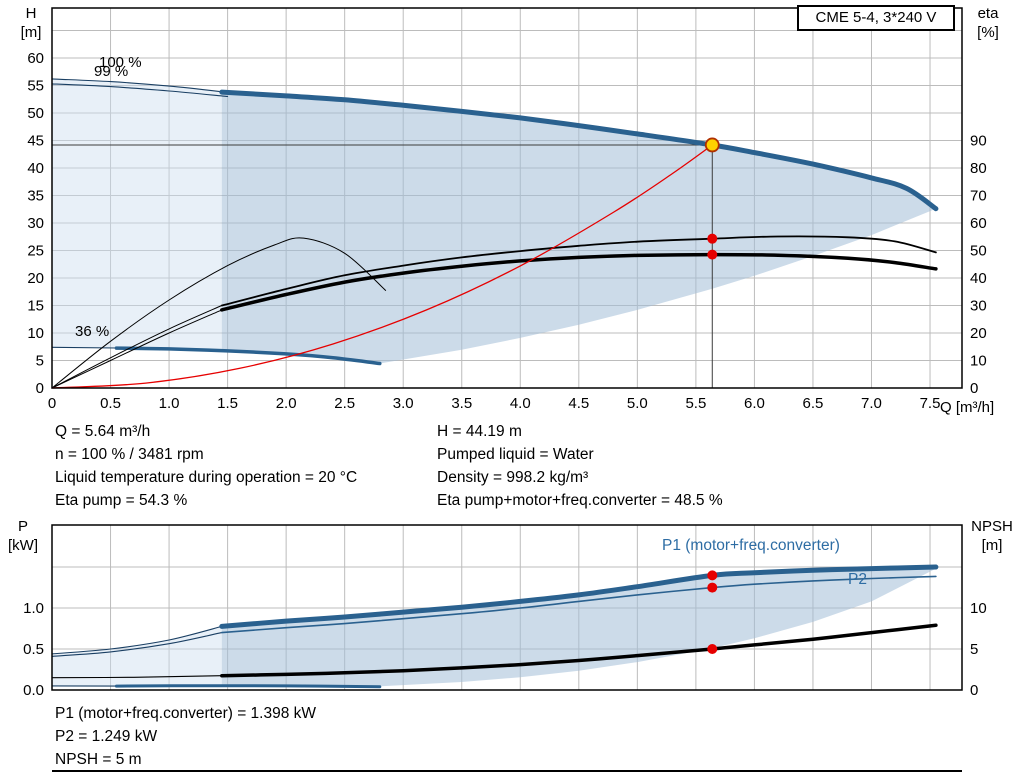 The width and height of the screenshot is (1024, 781). I want to click on info-density: Density = 998.2 kg/m³, so click(513, 477).